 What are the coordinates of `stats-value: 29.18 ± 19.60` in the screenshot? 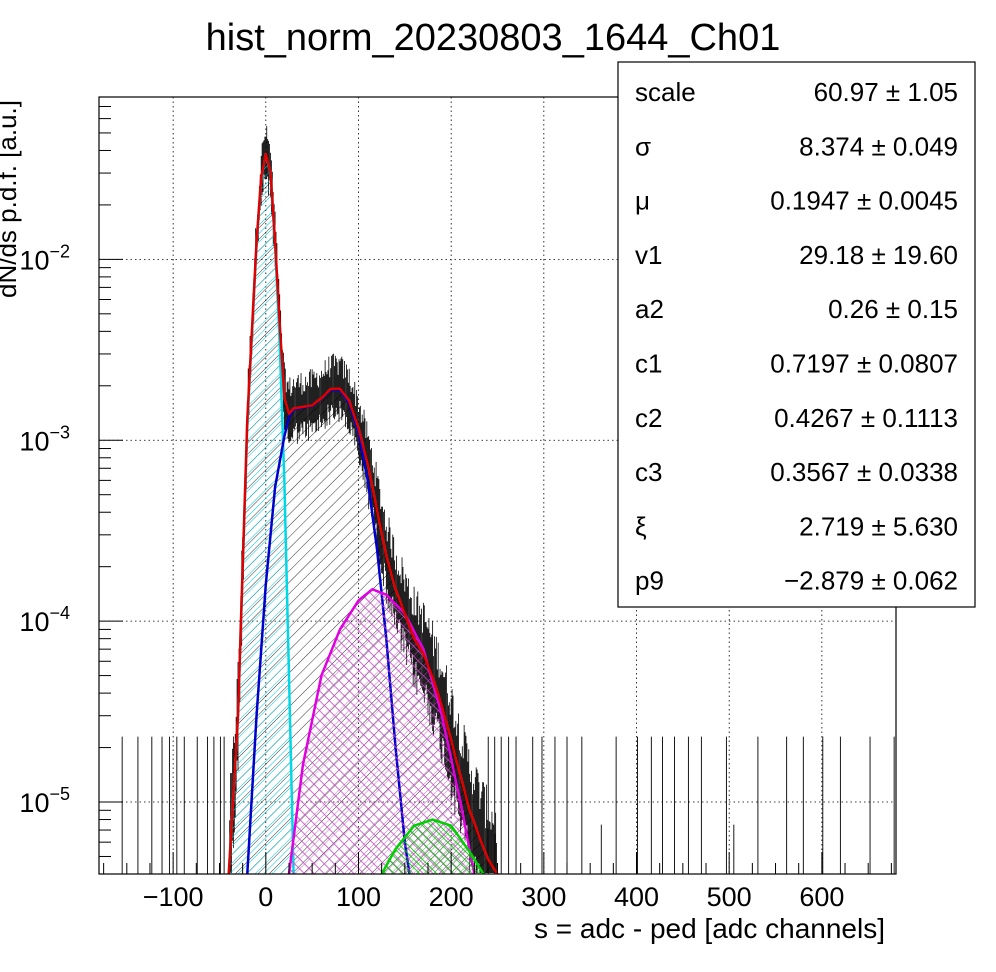 It's located at (878, 255).